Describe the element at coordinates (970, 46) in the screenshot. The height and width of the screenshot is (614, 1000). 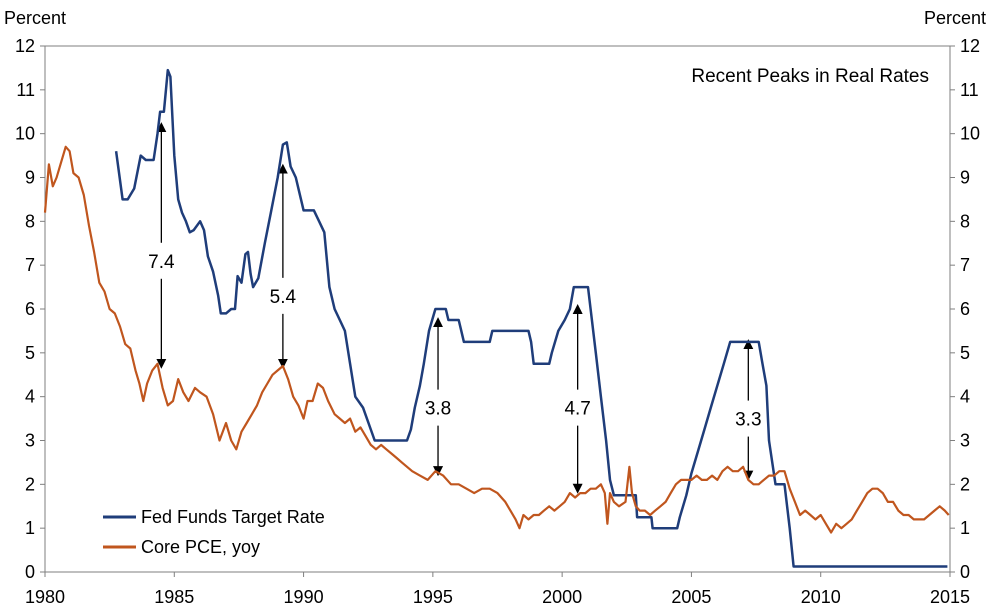
I see `y-tick-label-right: 12` at that location.